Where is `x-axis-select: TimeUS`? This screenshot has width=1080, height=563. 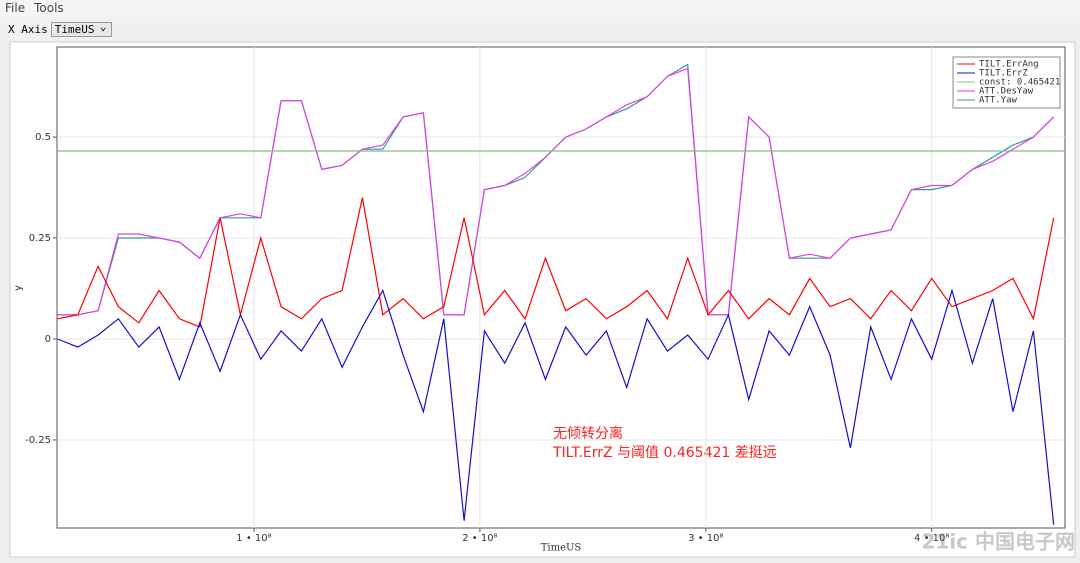 x-axis-select: TimeUS is located at coordinates (81, 28).